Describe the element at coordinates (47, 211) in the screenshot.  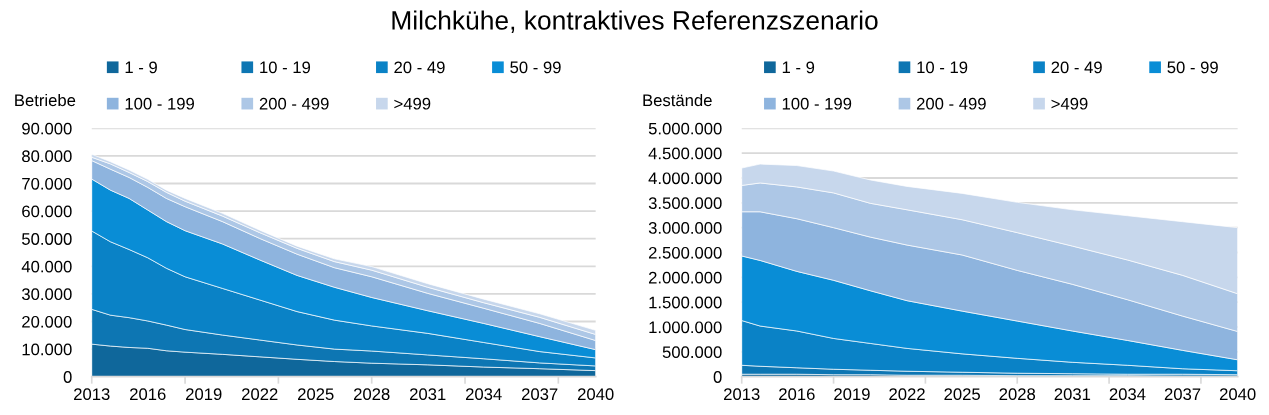
I see `y-tick-label: 60.000` at that location.